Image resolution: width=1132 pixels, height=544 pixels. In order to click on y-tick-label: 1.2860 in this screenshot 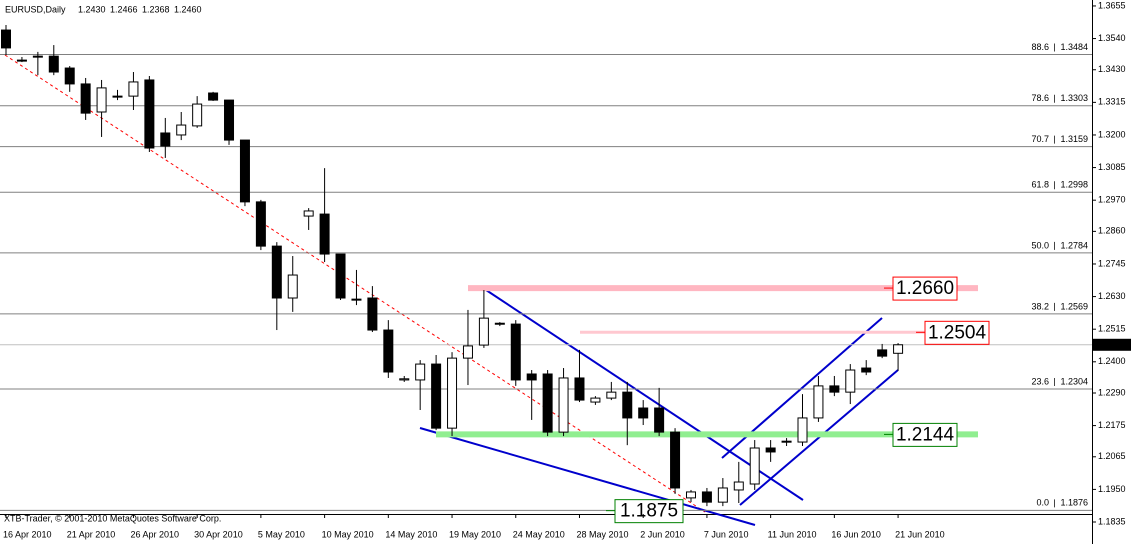, I will do `click(1112, 231)`.